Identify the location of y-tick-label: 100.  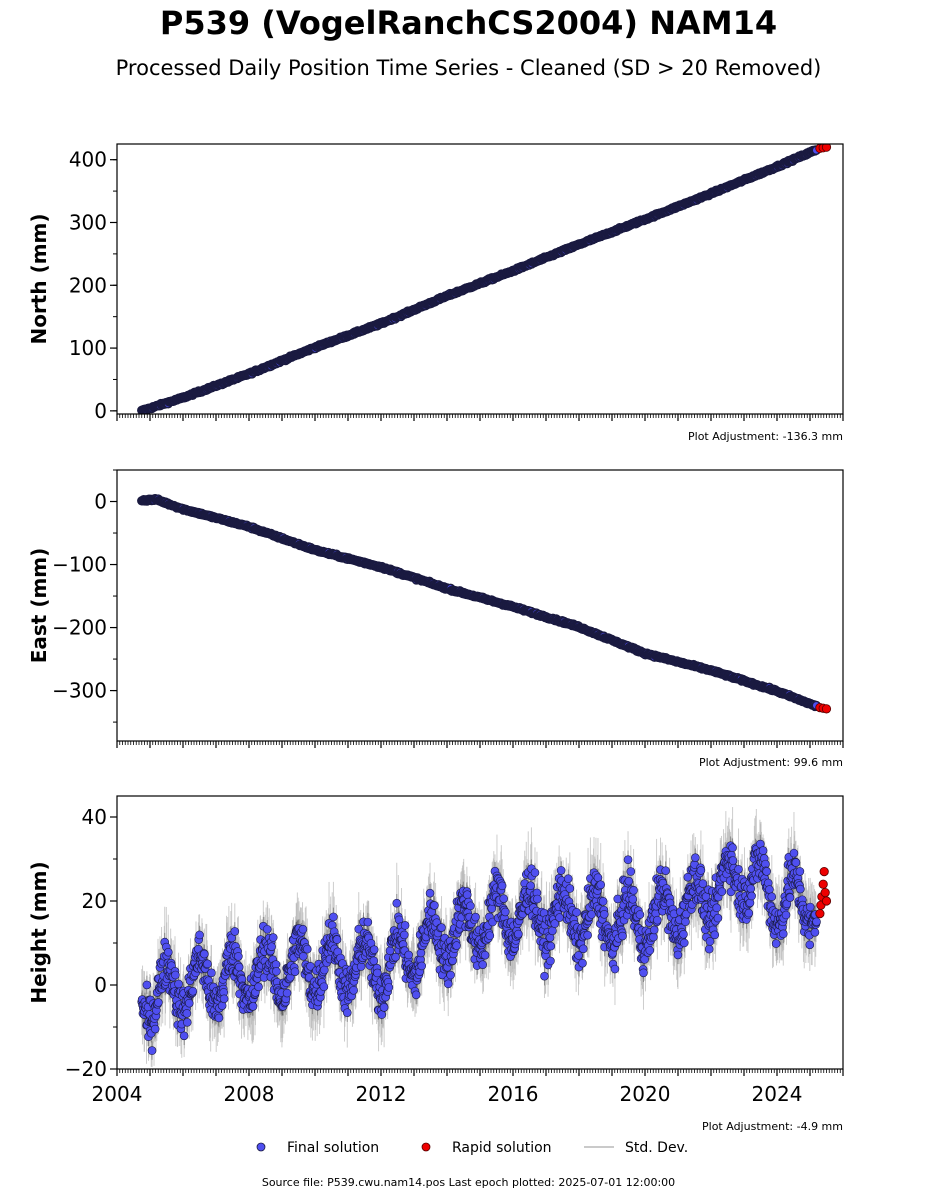
(88, 348).